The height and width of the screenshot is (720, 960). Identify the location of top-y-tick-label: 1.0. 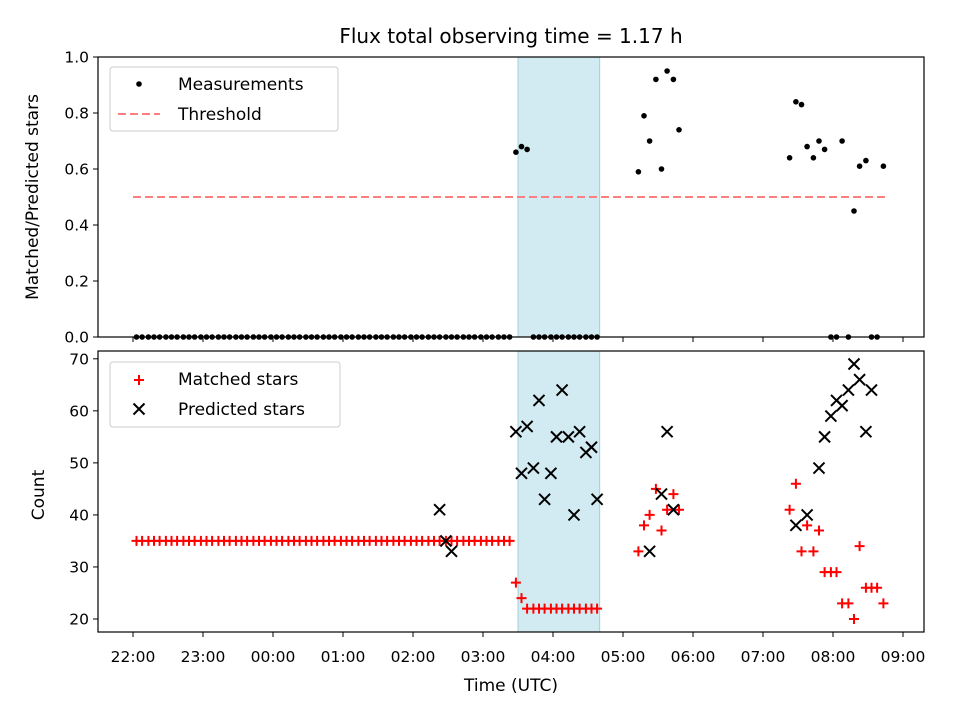
(76, 58).